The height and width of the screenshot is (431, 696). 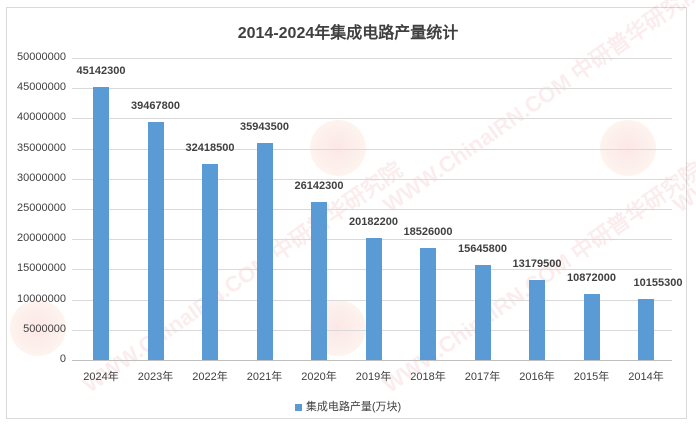 What do you see at coordinates (298, 407) in the screenshot?
I see `legend-swatch-icon` at bounding box center [298, 407].